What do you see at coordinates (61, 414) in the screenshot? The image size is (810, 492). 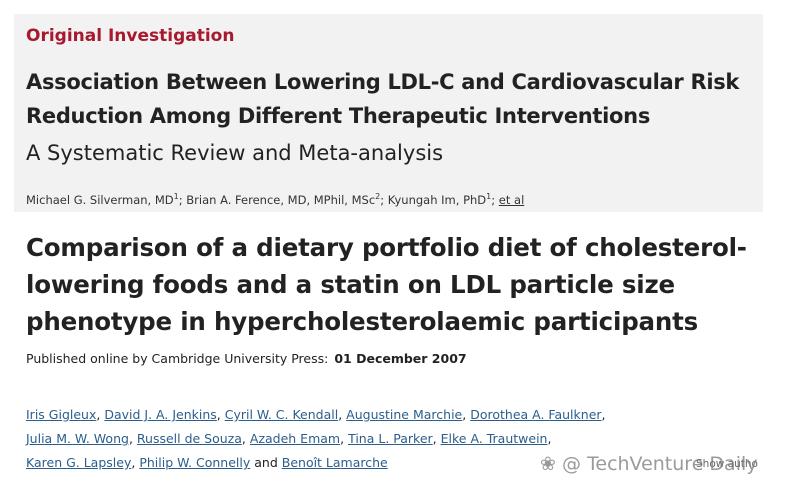 I see `author-link: Iris Gigleux` at bounding box center [61, 414].